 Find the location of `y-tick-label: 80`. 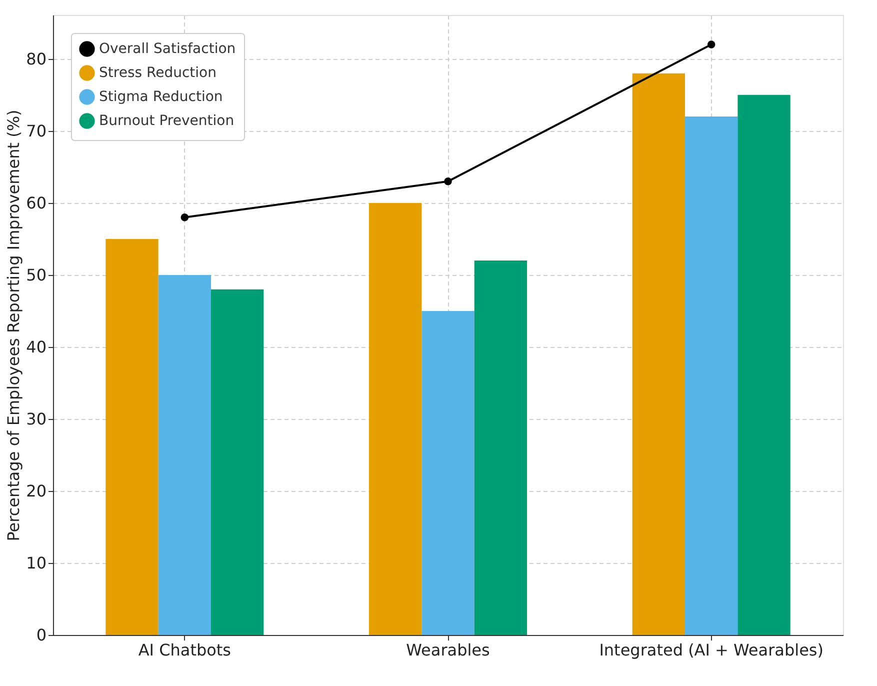

y-tick-label: 80 is located at coordinates (36, 58).